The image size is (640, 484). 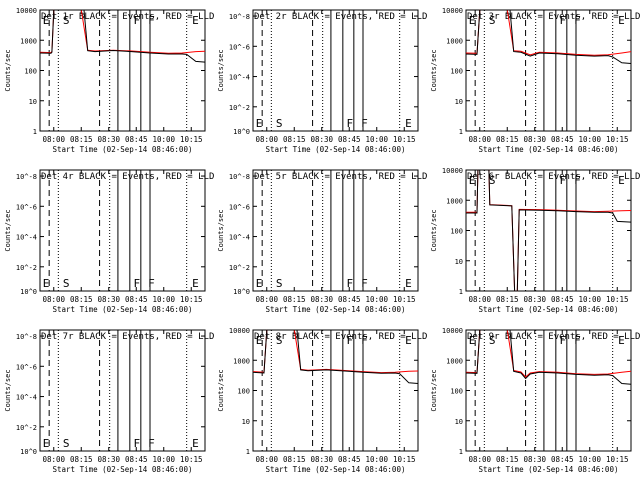 I want to click on panel-title: Det 1r BLACK = Events, RED = LLD, so click(x=127, y=17).